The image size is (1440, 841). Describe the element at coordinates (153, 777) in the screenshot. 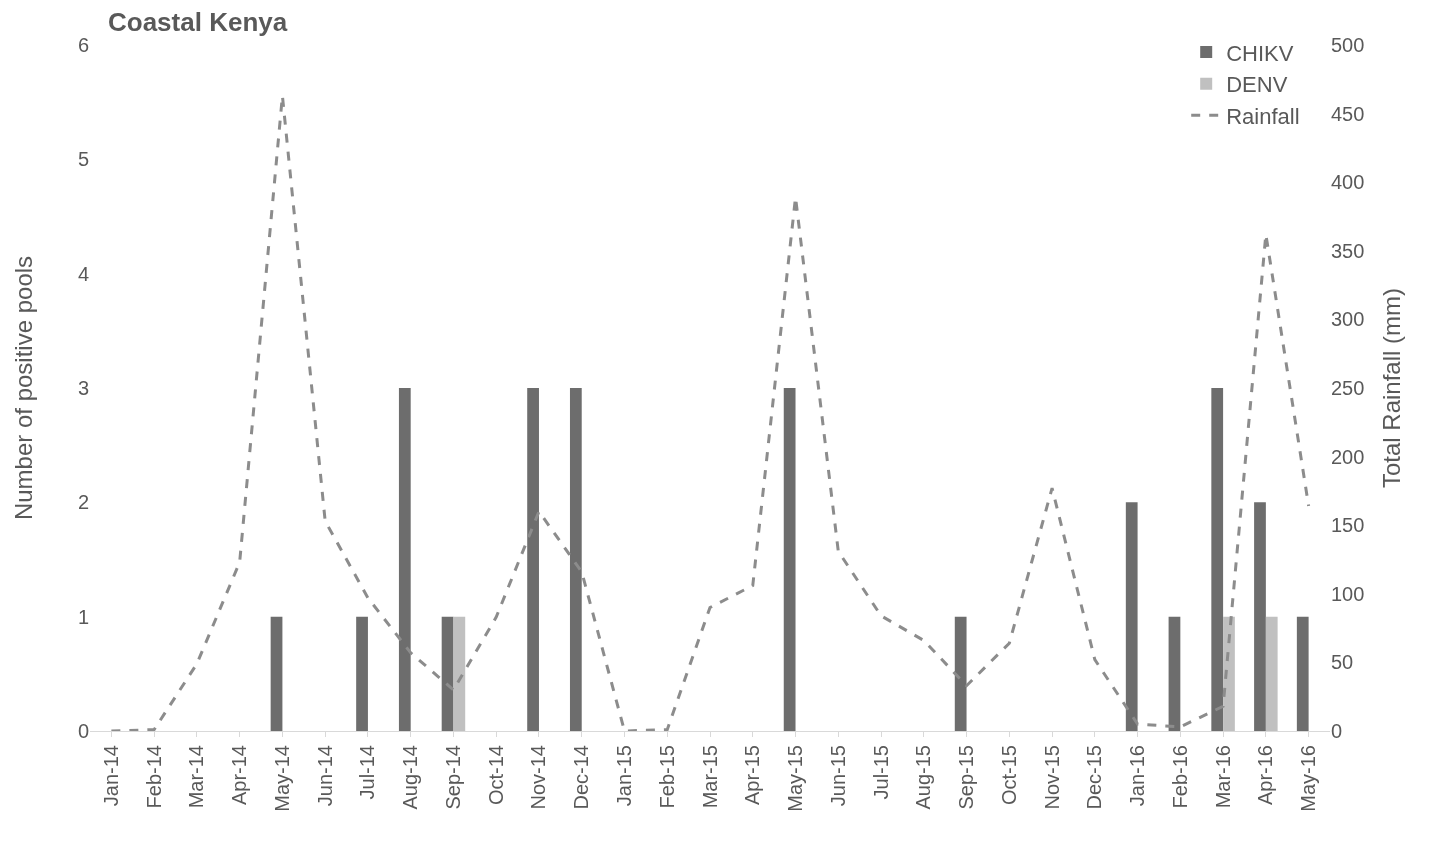

I see `x-tick-label: Feb-14` at that location.